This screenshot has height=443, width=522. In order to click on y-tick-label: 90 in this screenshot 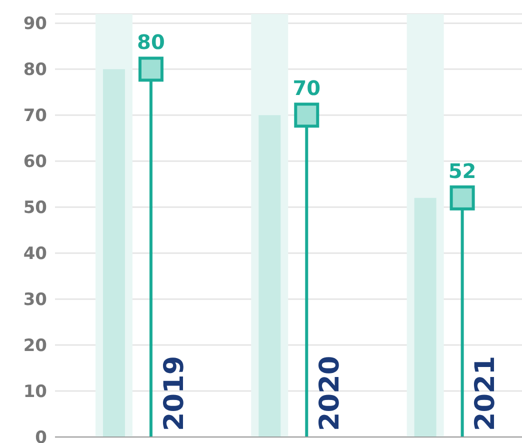, I will do `click(35, 24)`.